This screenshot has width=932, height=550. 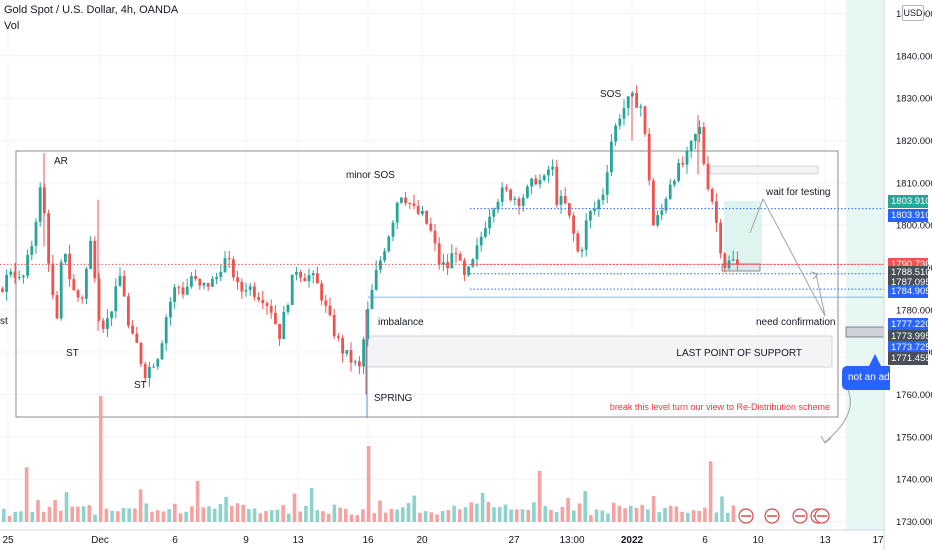 I want to click on currency-button: USD, so click(x=913, y=13).